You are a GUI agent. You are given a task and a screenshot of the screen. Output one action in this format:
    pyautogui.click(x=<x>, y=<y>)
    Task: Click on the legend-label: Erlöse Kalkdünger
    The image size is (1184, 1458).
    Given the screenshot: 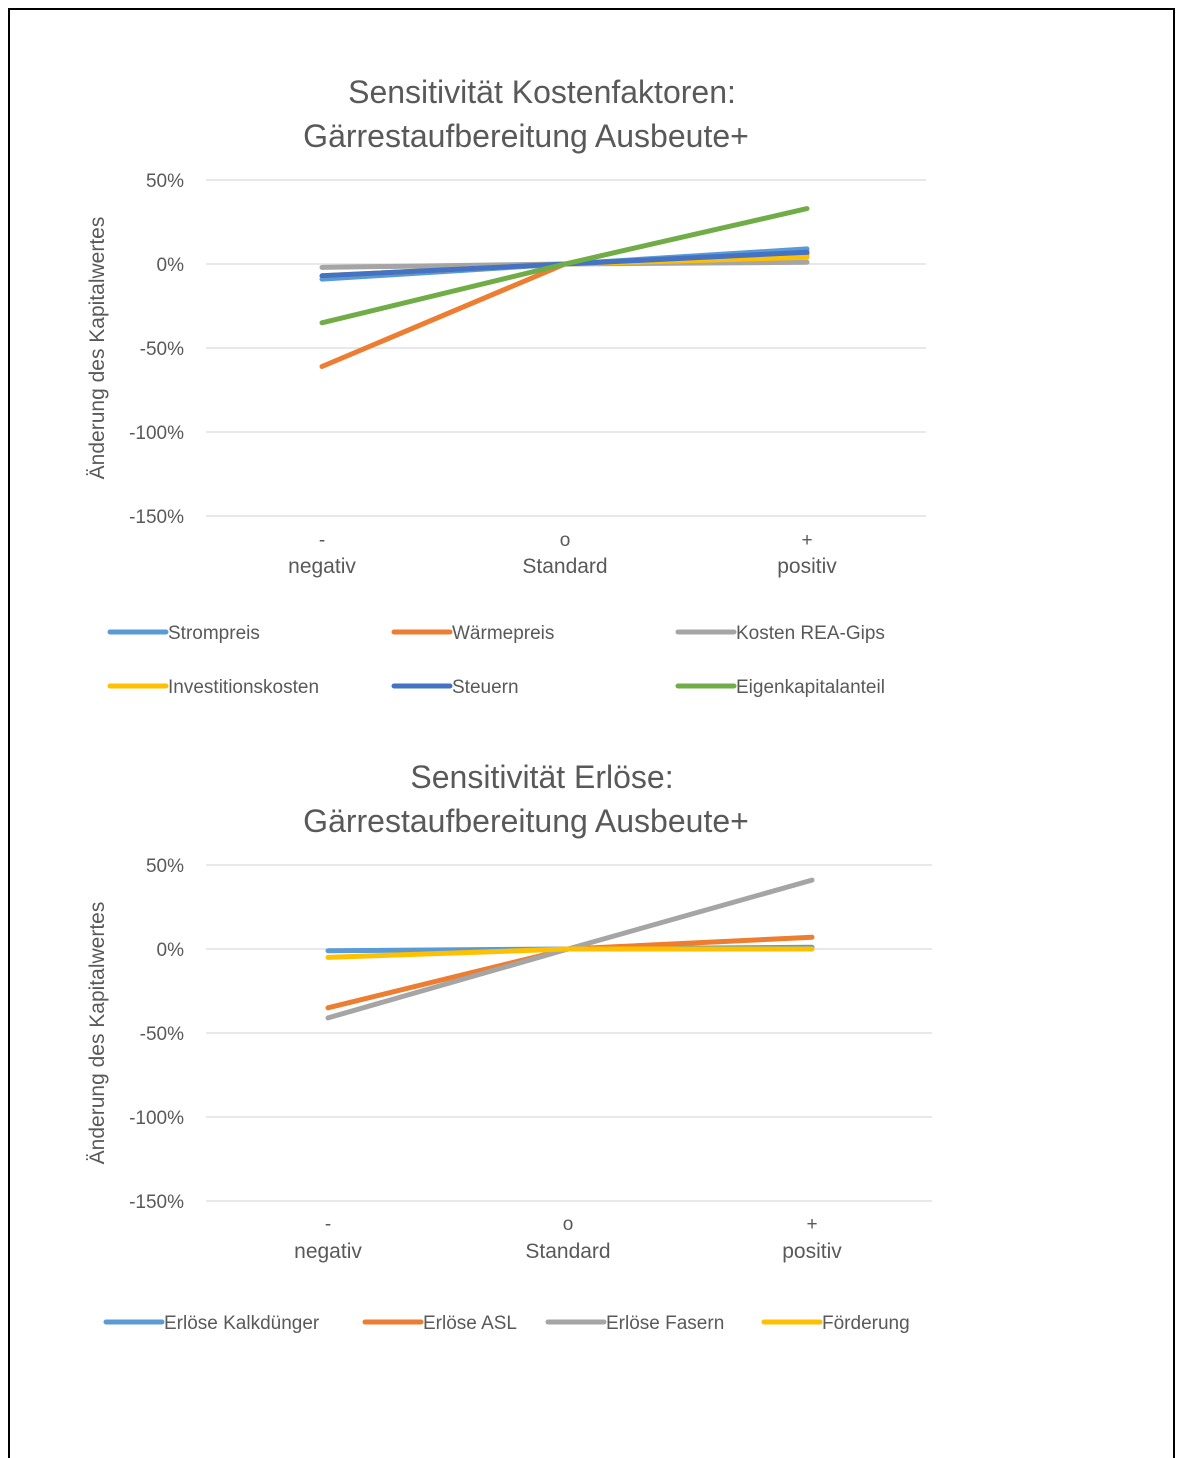 What is the action you would take?
    pyautogui.click(x=242, y=1323)
    